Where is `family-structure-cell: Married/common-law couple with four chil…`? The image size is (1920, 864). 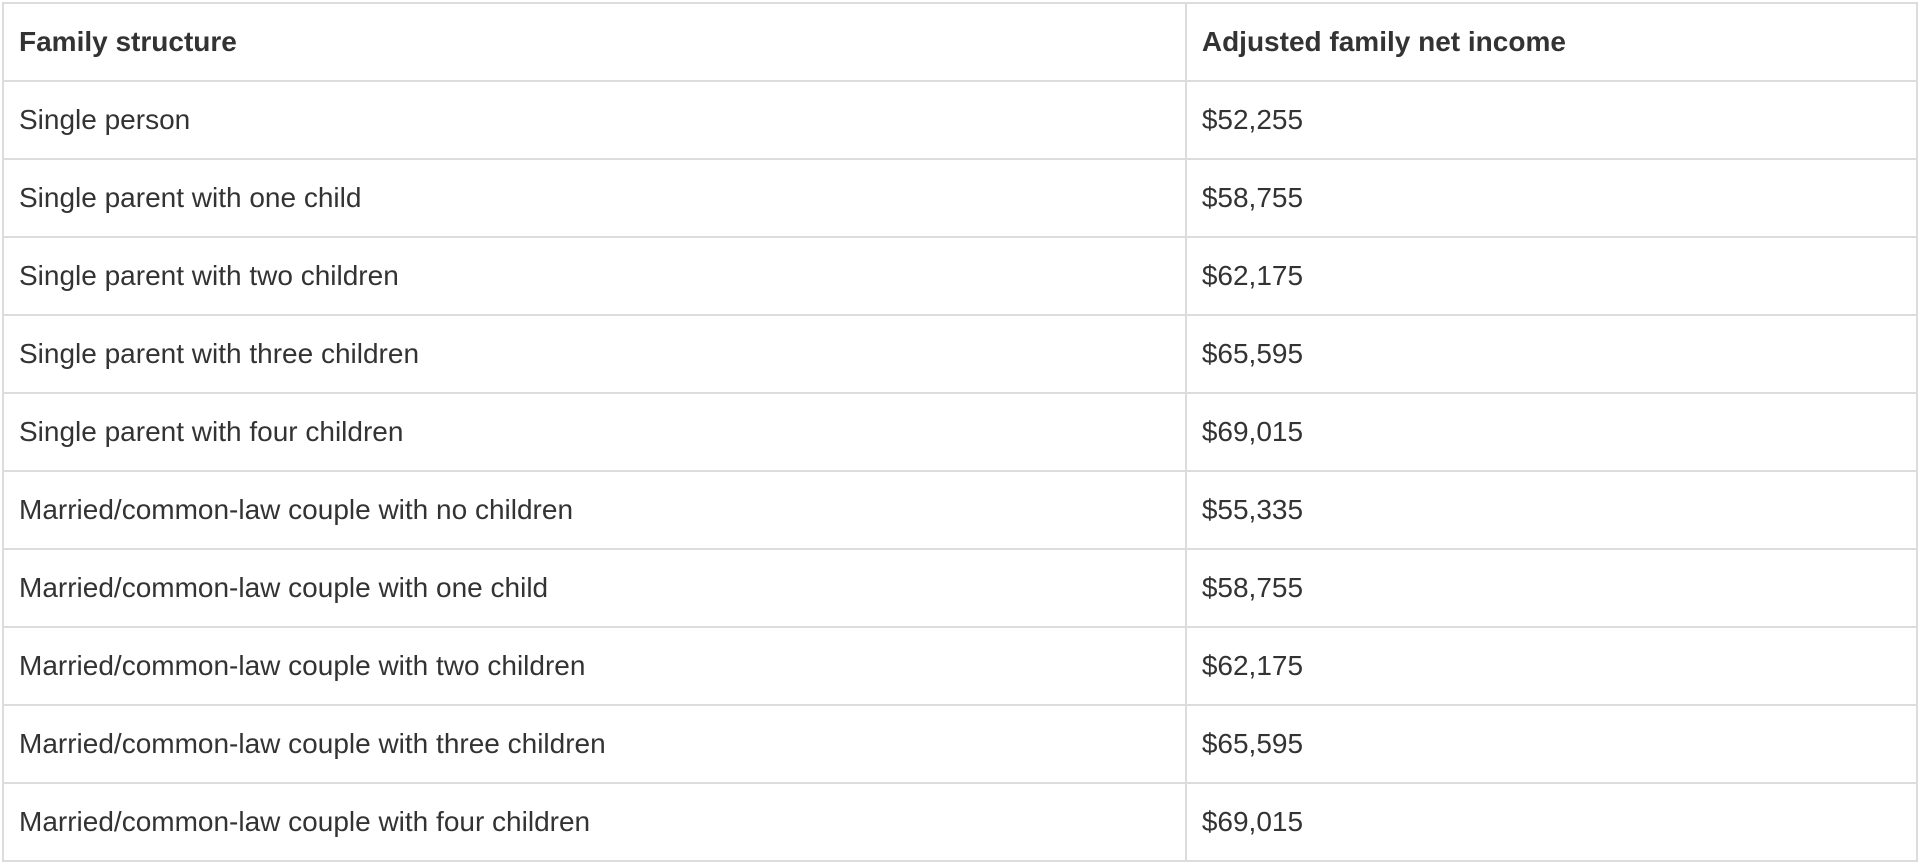 family-structure-cell: Married/common-law couple with four chil… is located at coordinates (594, 822).